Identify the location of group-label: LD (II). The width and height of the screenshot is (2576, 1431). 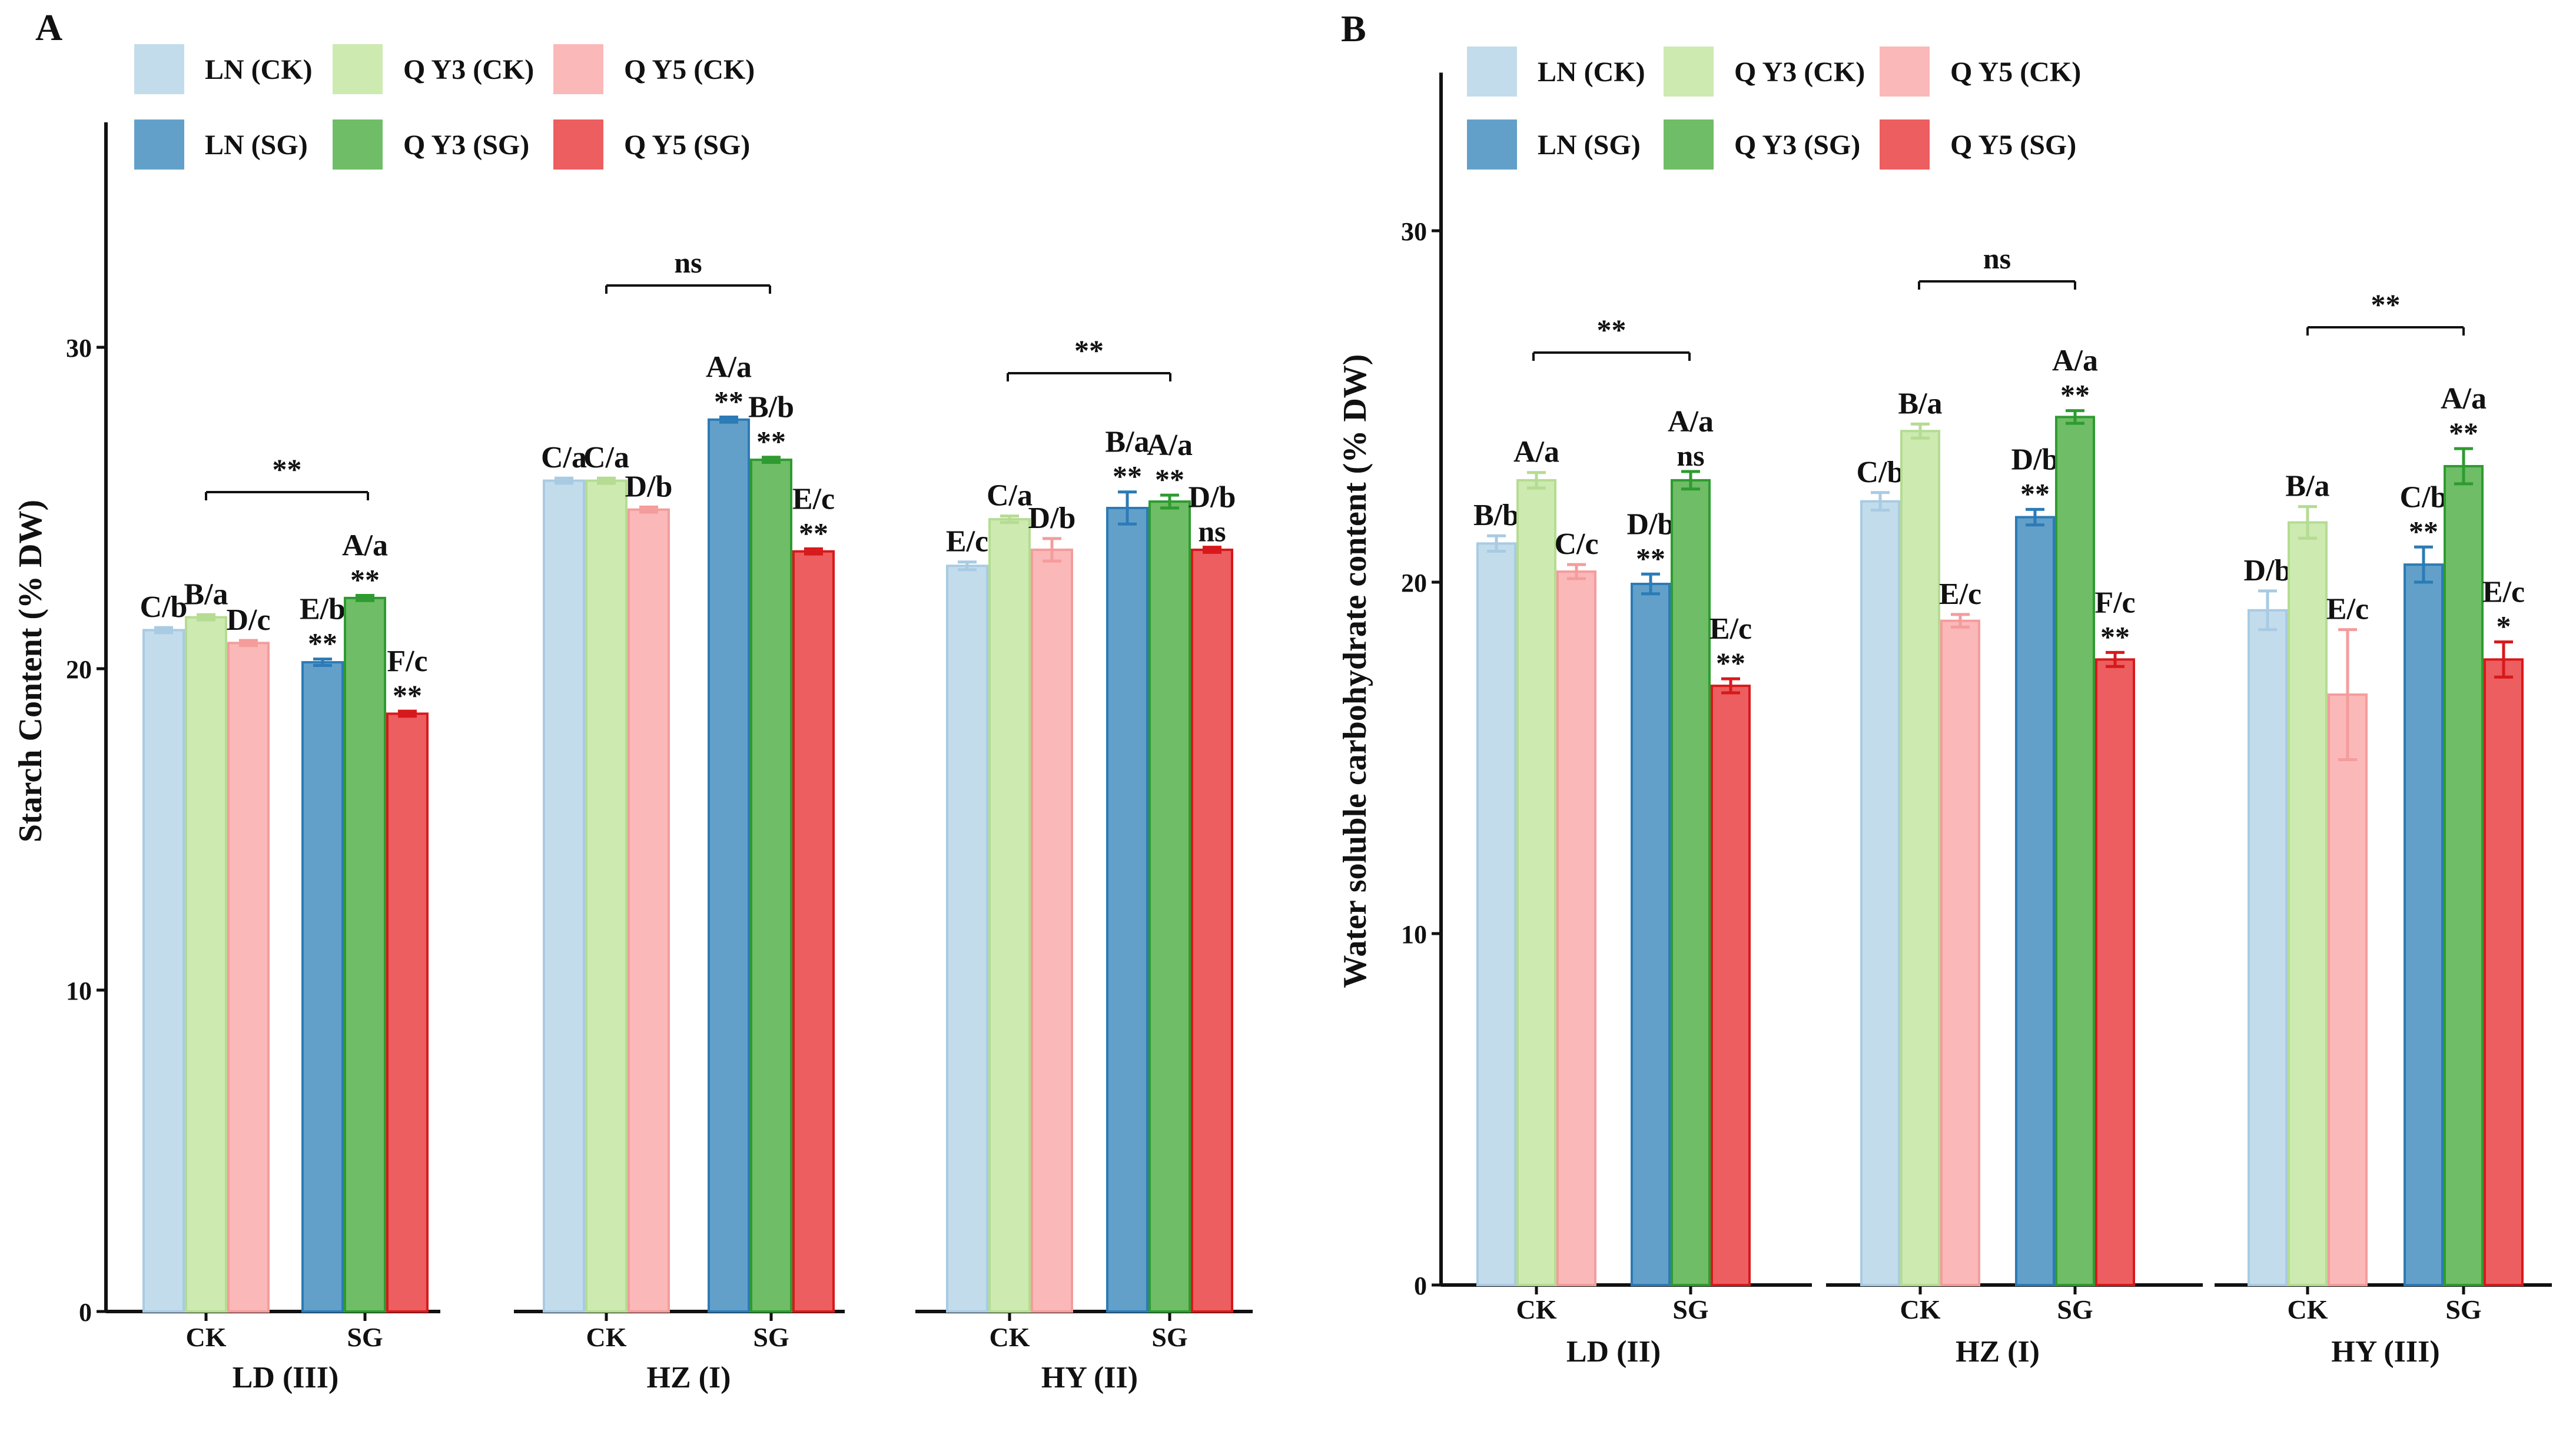
(1613, 1352).